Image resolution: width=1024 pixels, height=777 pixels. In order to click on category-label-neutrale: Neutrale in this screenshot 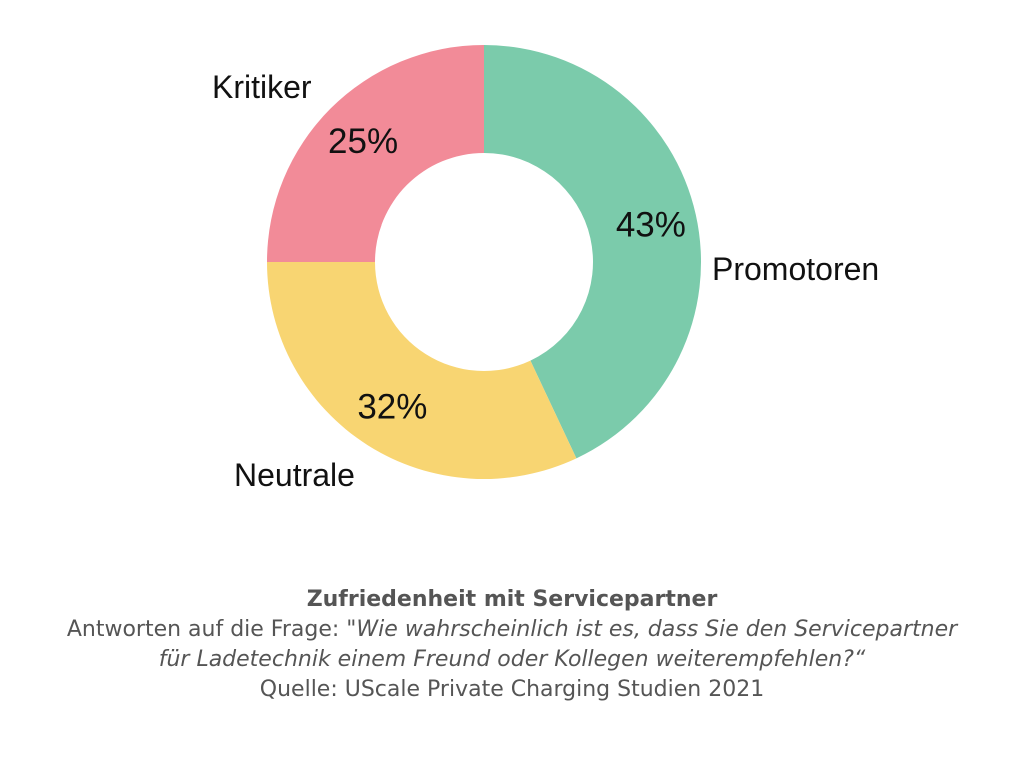, I will do `click(294, 475)`.